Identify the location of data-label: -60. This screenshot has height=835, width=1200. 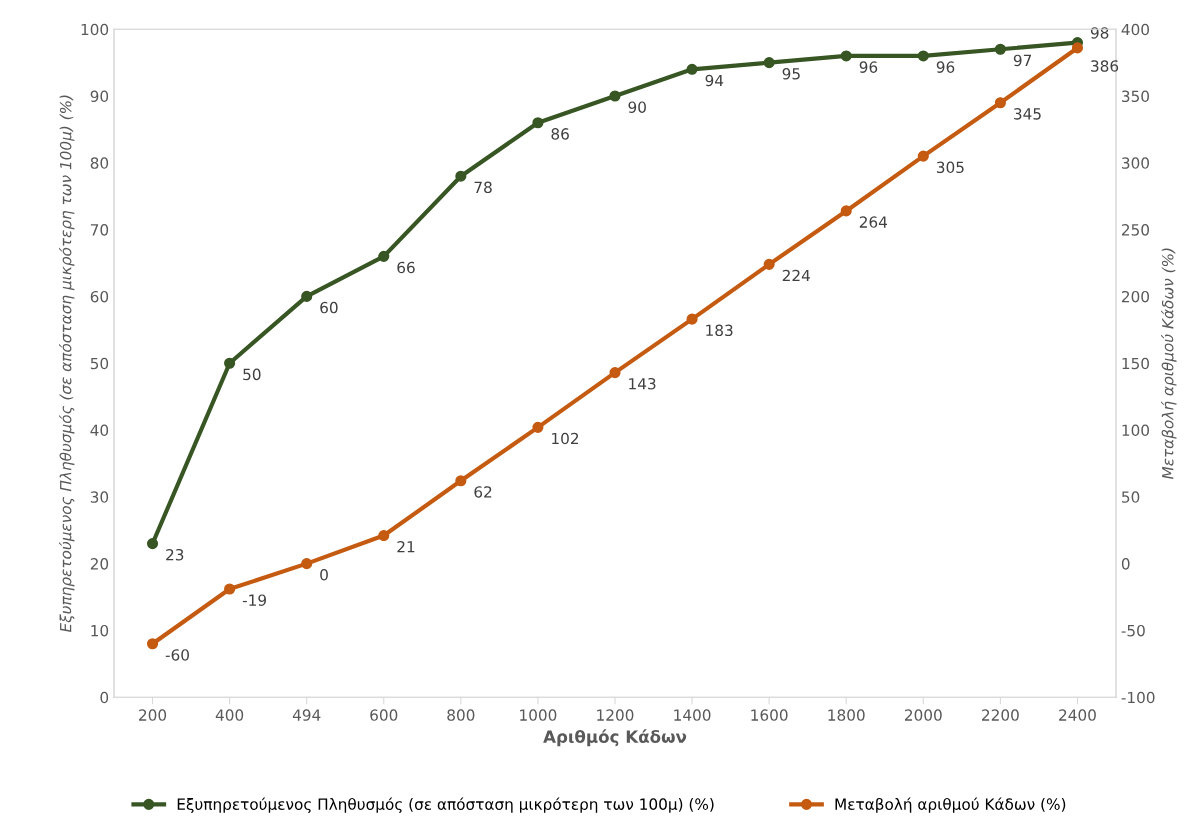
(177, 655).